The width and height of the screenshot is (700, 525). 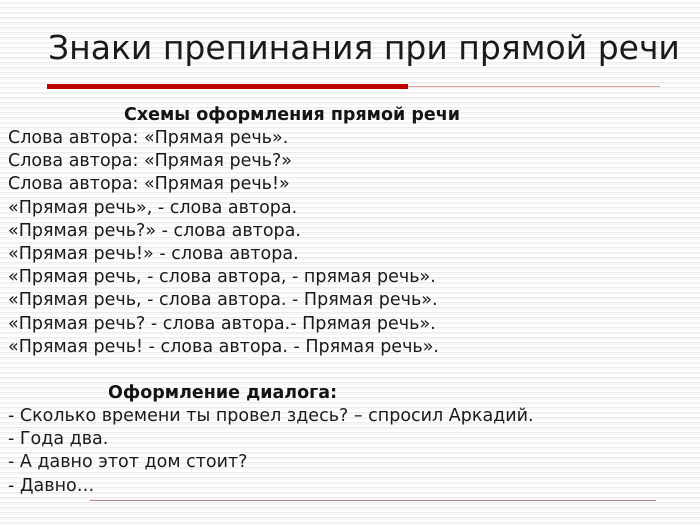 I want to click on list-item: Слова автора: «Прямая речь»., so click(x=148, y=138).